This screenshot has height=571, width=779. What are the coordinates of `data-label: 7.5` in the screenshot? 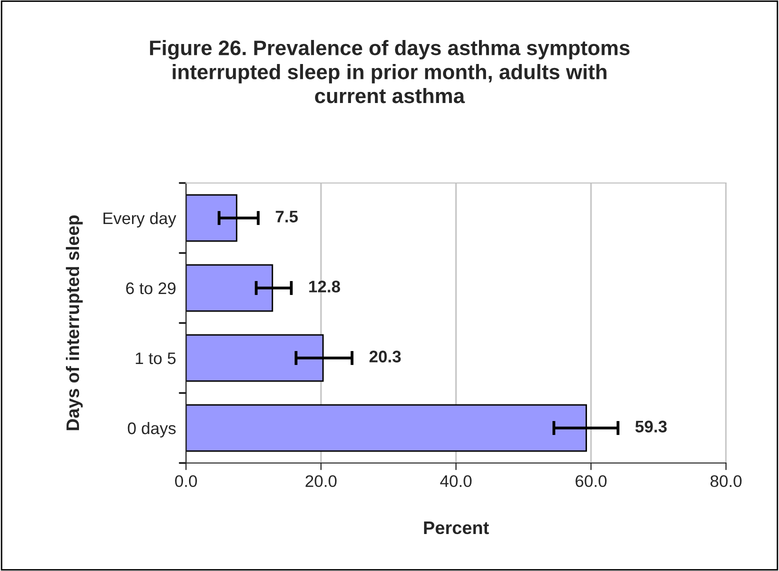 It's located at (287, 216).